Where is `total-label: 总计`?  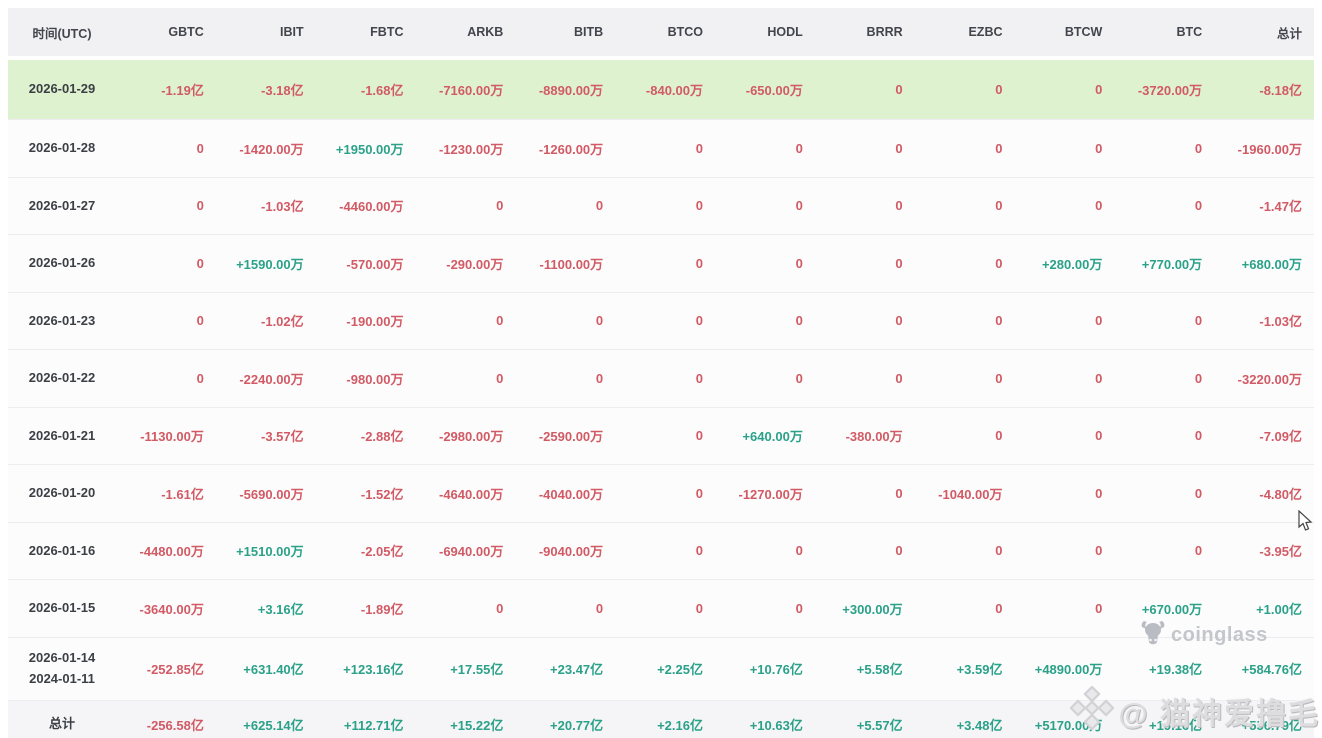 total-label: 总计 is located at coordinates (61, 724).